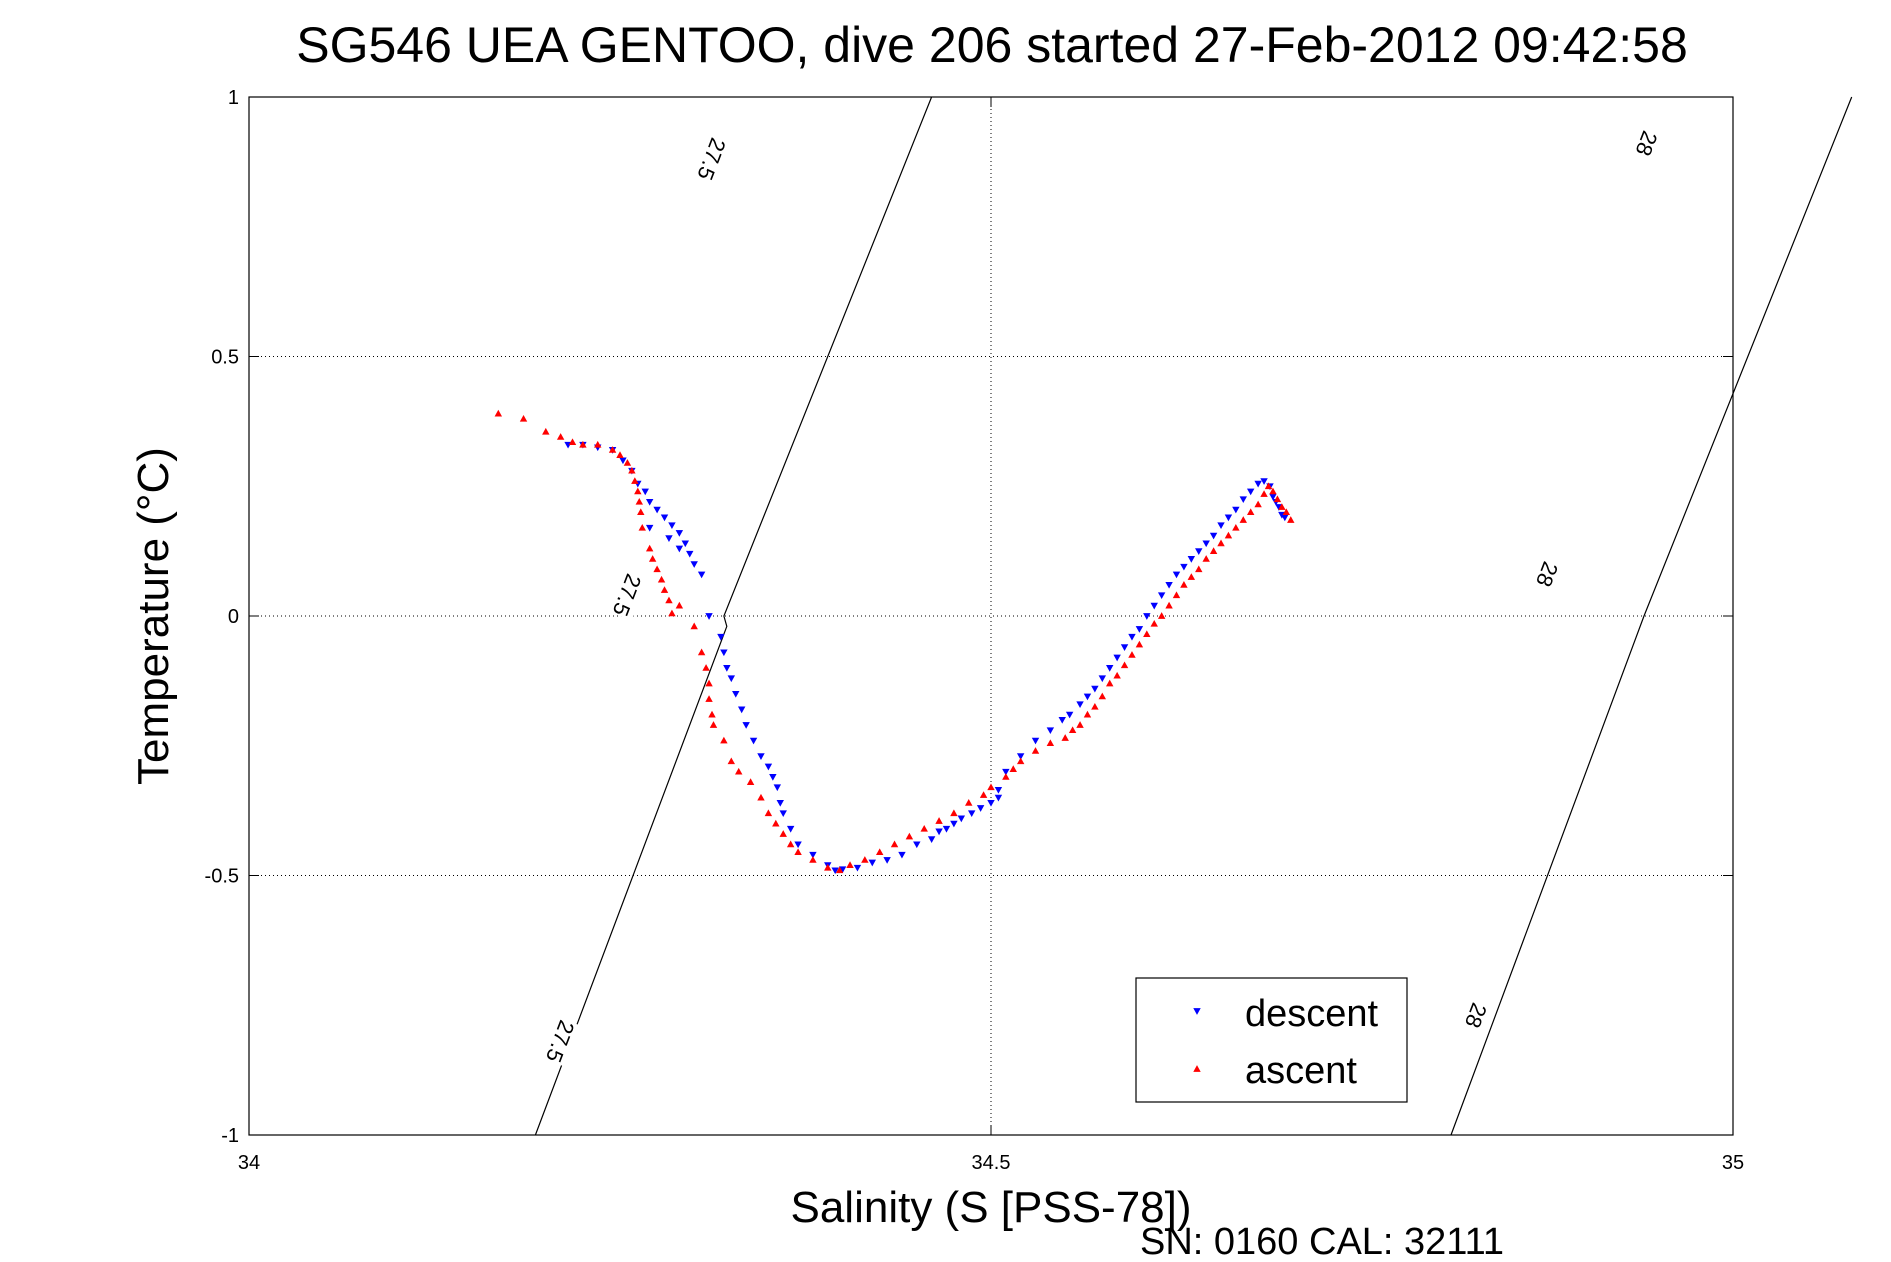 Image resolution: width=1891 pixels, height=1262 pixels. What do you see at coordinates (153, 616) in the screenshot?
I see `y-axis-label: Temperature (°C)` at bounding box center [153, 616].